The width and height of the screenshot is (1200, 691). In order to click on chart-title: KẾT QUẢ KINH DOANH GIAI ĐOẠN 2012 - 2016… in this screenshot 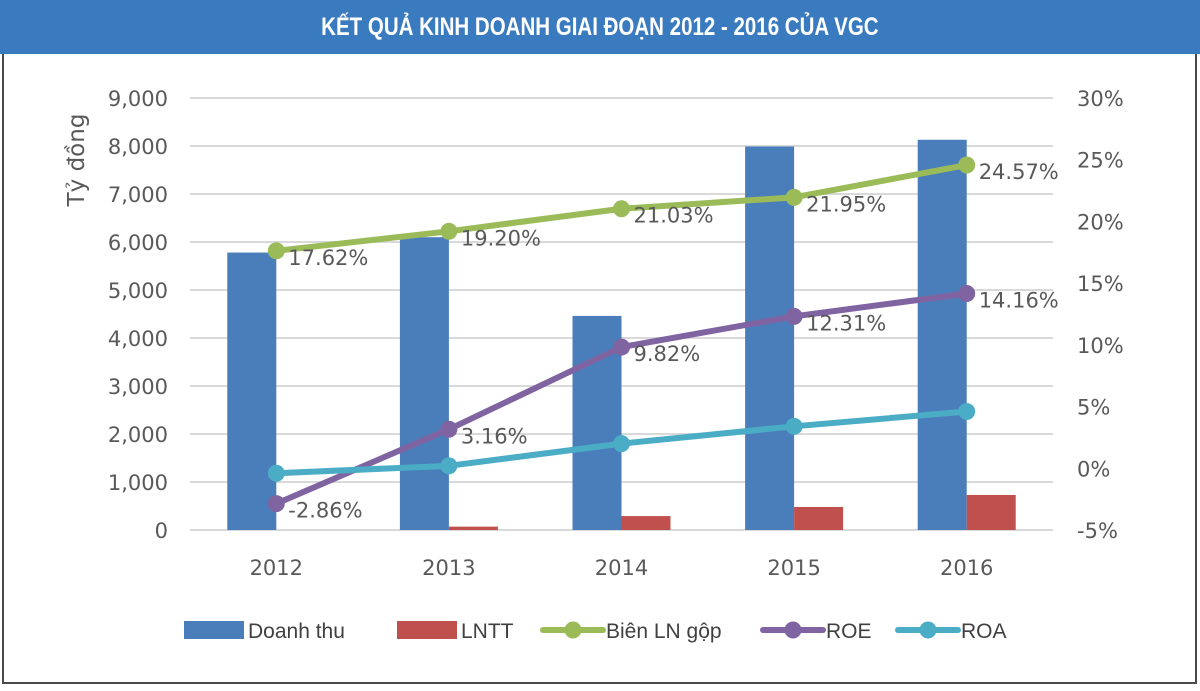, I will do `click(600, 26)`.